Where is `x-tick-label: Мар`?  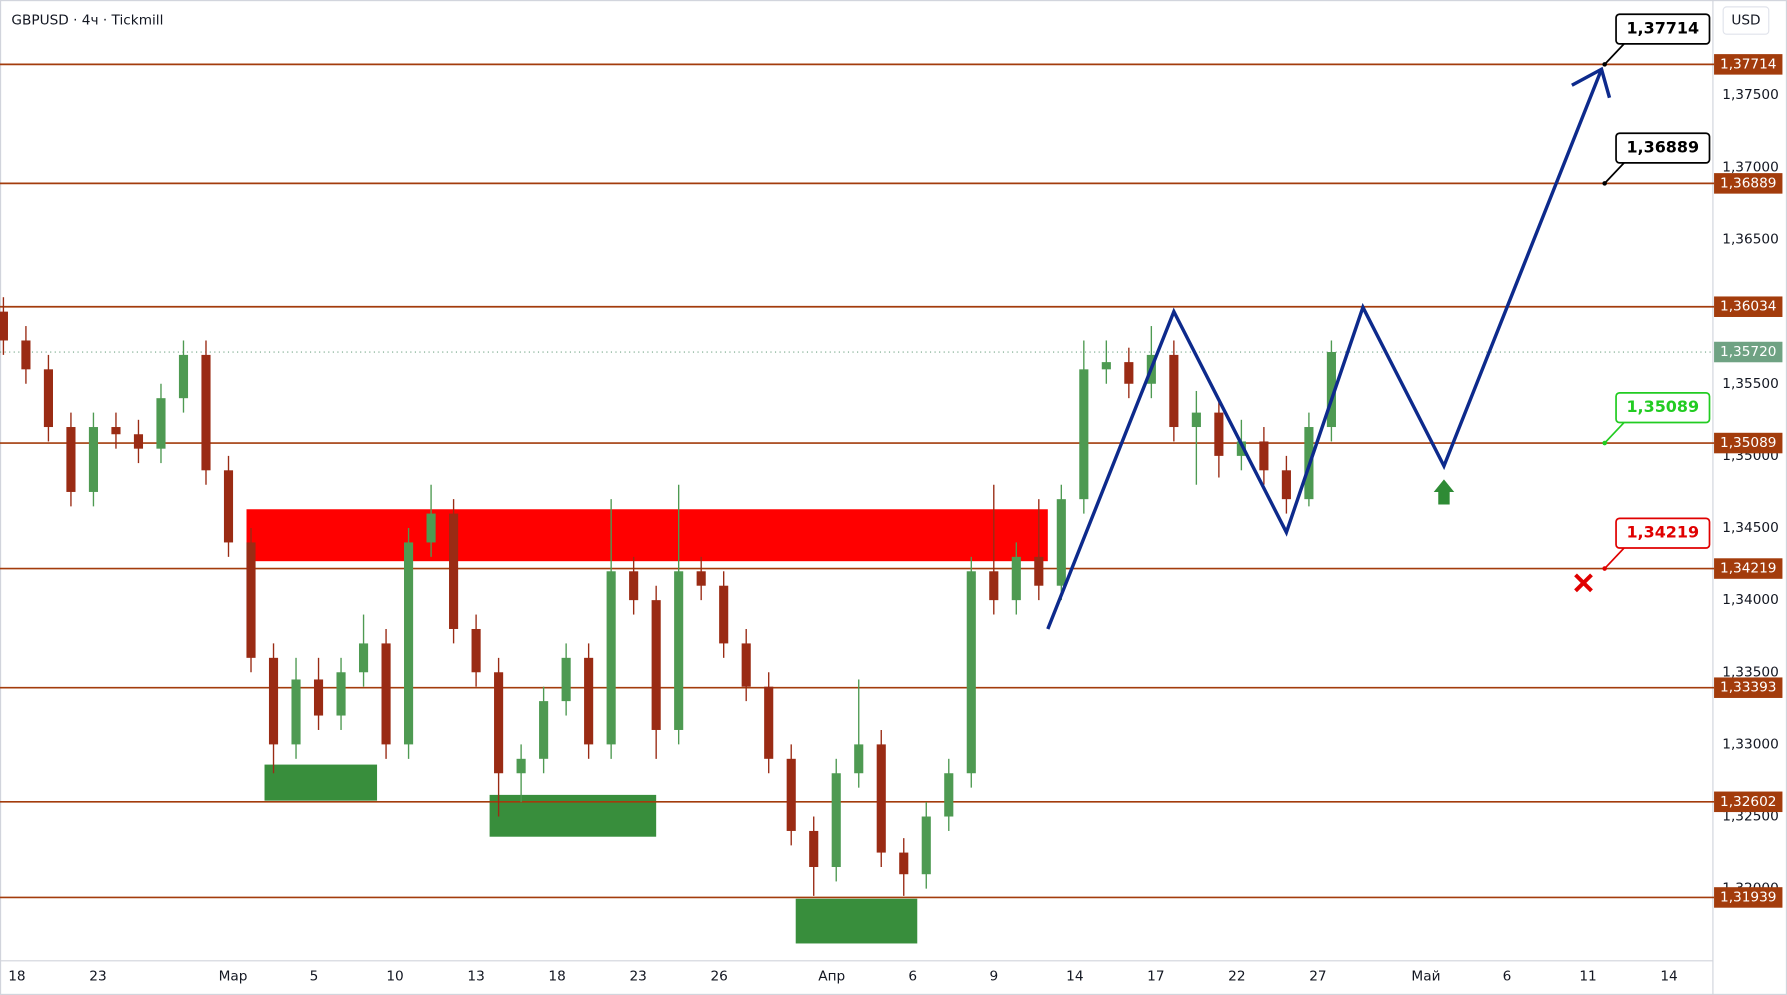
x-tick-label: Мар is located at coordinates (233, 977).